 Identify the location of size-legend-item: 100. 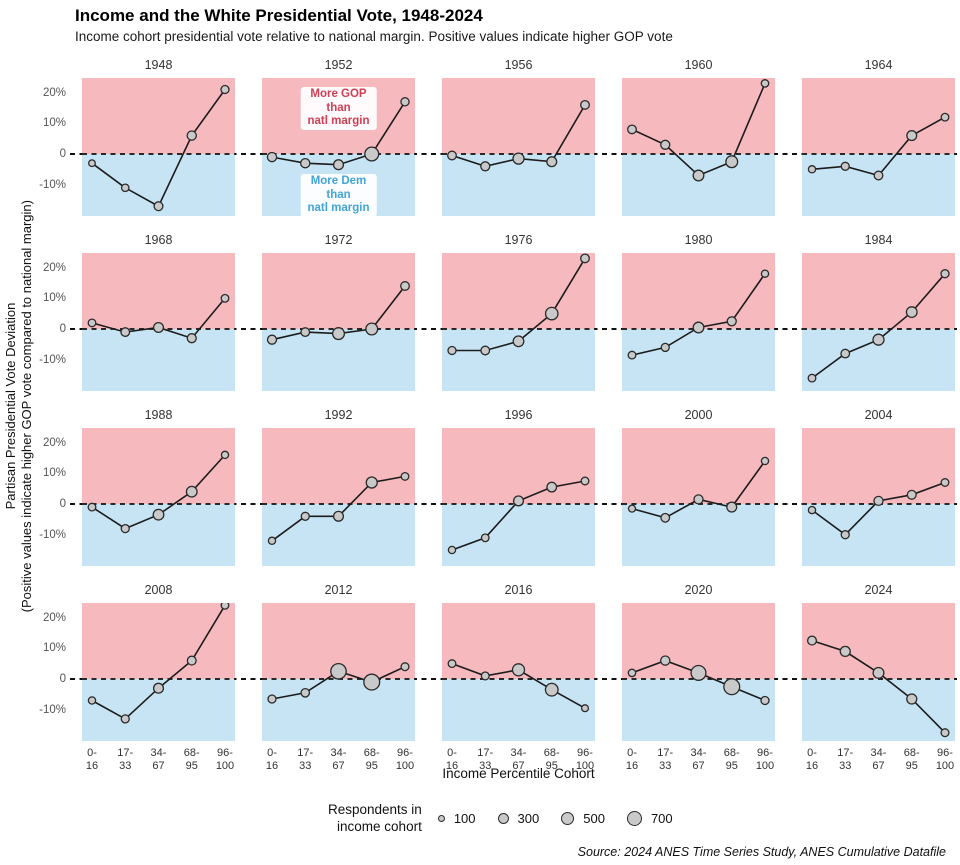
(456, 818).